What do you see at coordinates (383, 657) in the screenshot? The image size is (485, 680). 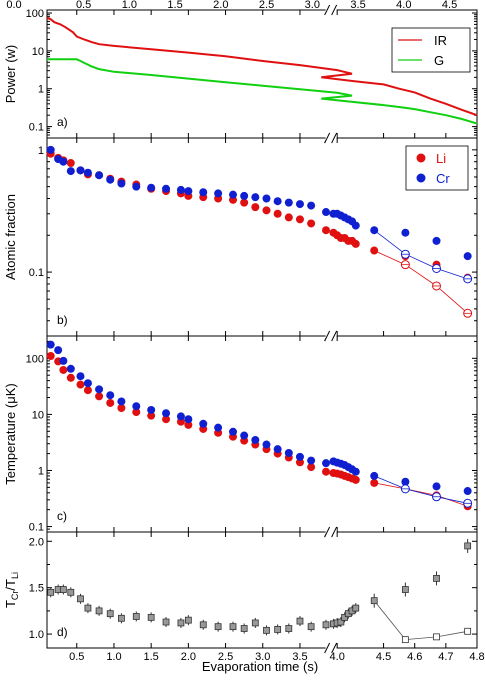 I see `bottom-tick-label: 4.5` at bounding box center [383, 657].